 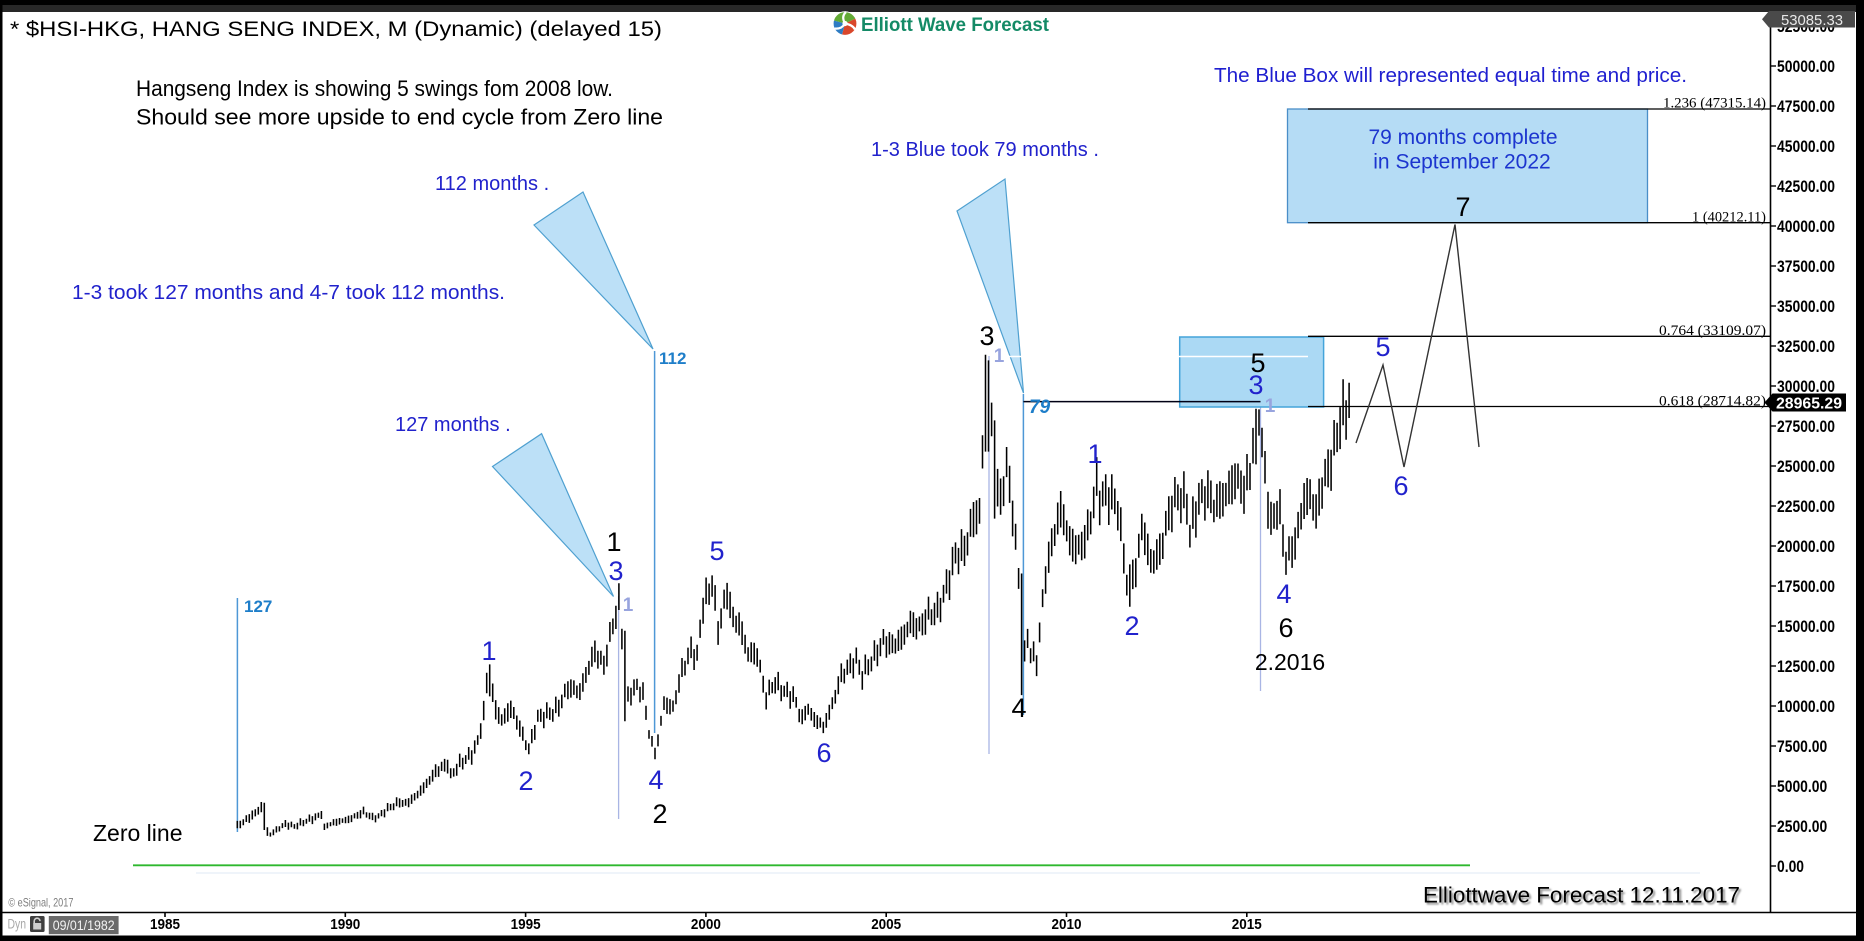 What do you see at coordinates (40, 903) in the screenshot?
I see `svg-text: © eSignal, 2017` at bounding box center [40, 903].